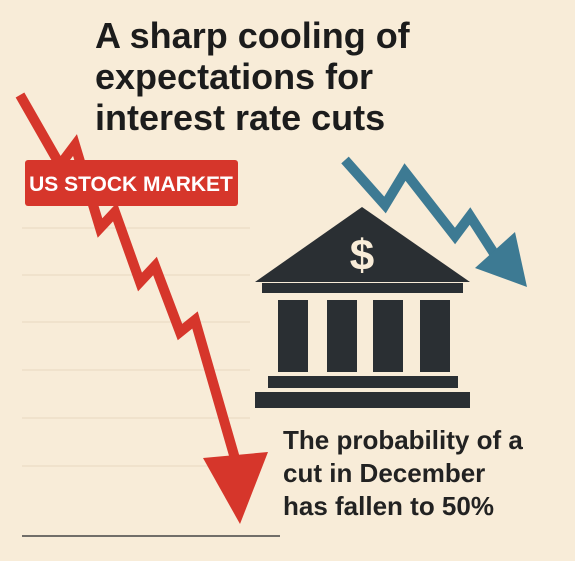 This screenshot has height=561, width=575. What do you see at coordinates (235, 488) in the screenshot?
I see `red-arrowhead` at bounding box center [235, 488].